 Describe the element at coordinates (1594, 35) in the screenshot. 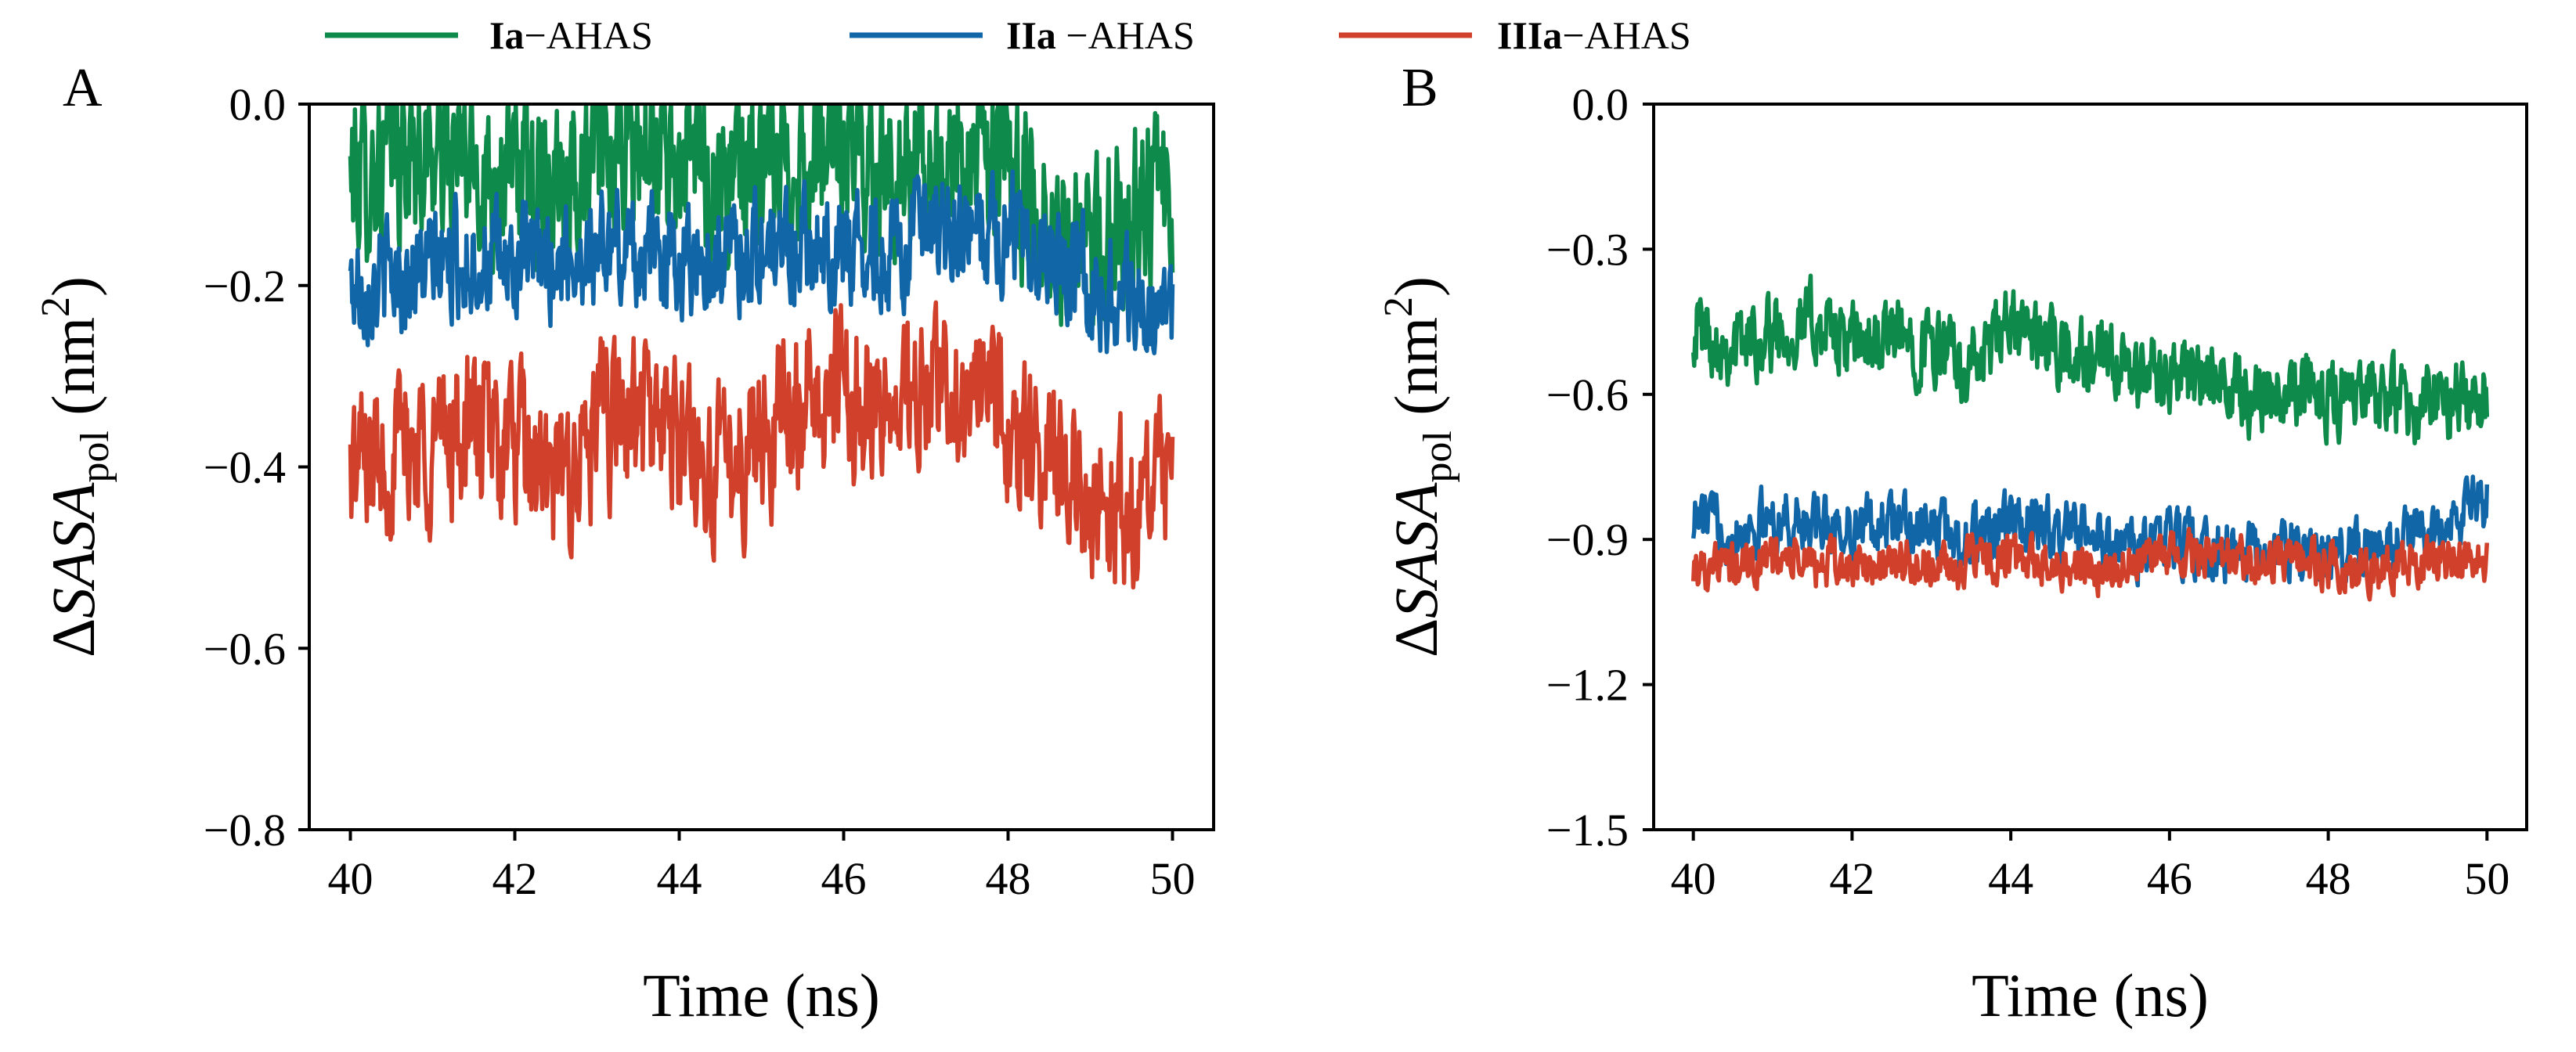

I see `legend-label: IIIa−AHAS` at that location.